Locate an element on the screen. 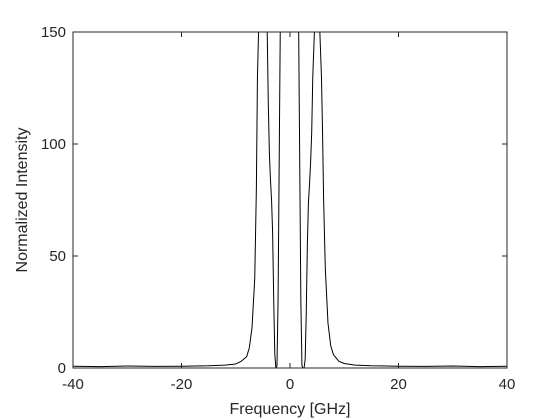 This screenshot has height=420, width=560. y-tick-label: 50 is located at coordinates (57, 256).